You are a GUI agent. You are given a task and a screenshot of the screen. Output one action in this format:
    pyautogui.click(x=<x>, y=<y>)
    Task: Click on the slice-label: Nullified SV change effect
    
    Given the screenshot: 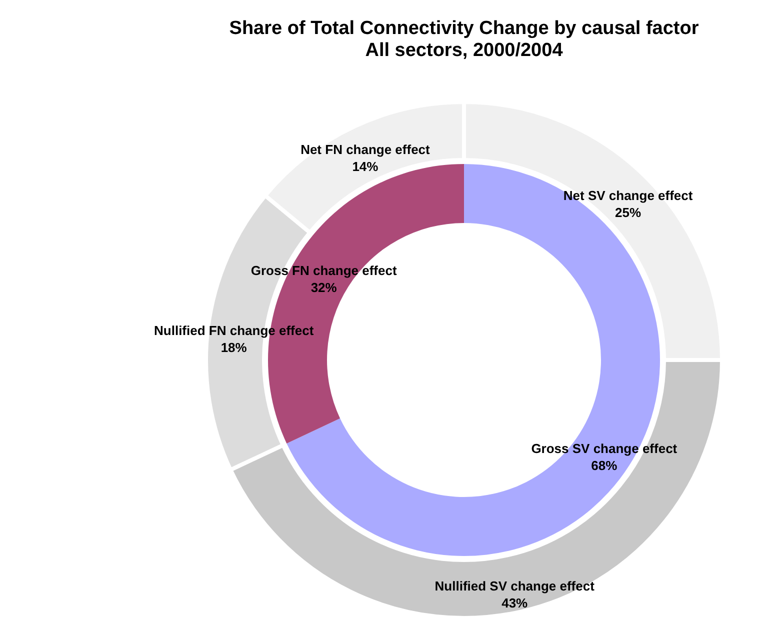 What is the action you would take?
    pyautogui.click(x=515, y=586)
    